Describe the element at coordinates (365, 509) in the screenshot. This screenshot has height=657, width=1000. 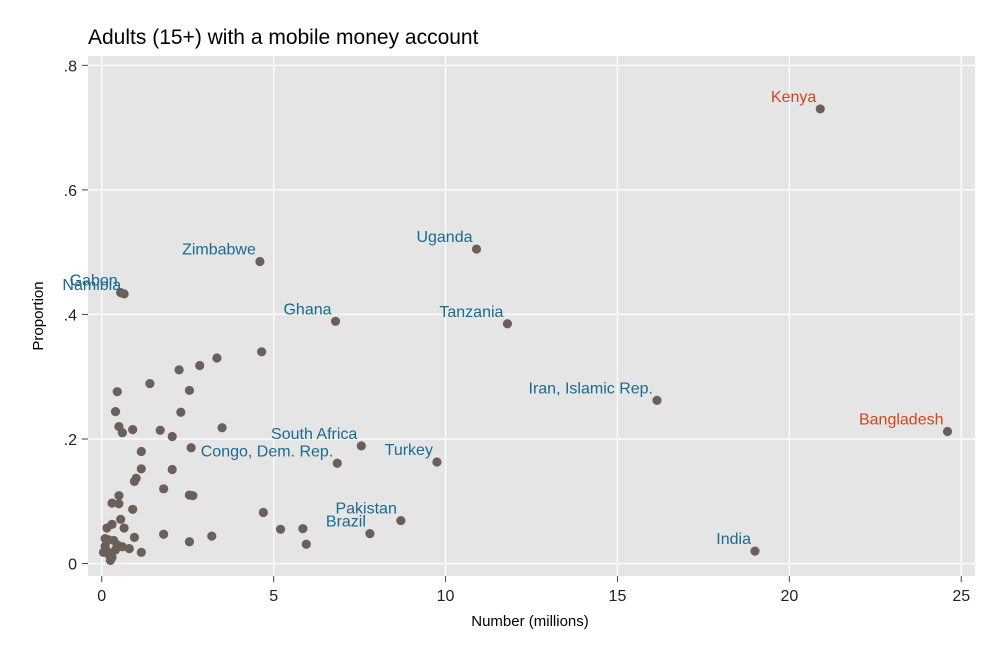
I see `point-label: Pakistan` at that location.